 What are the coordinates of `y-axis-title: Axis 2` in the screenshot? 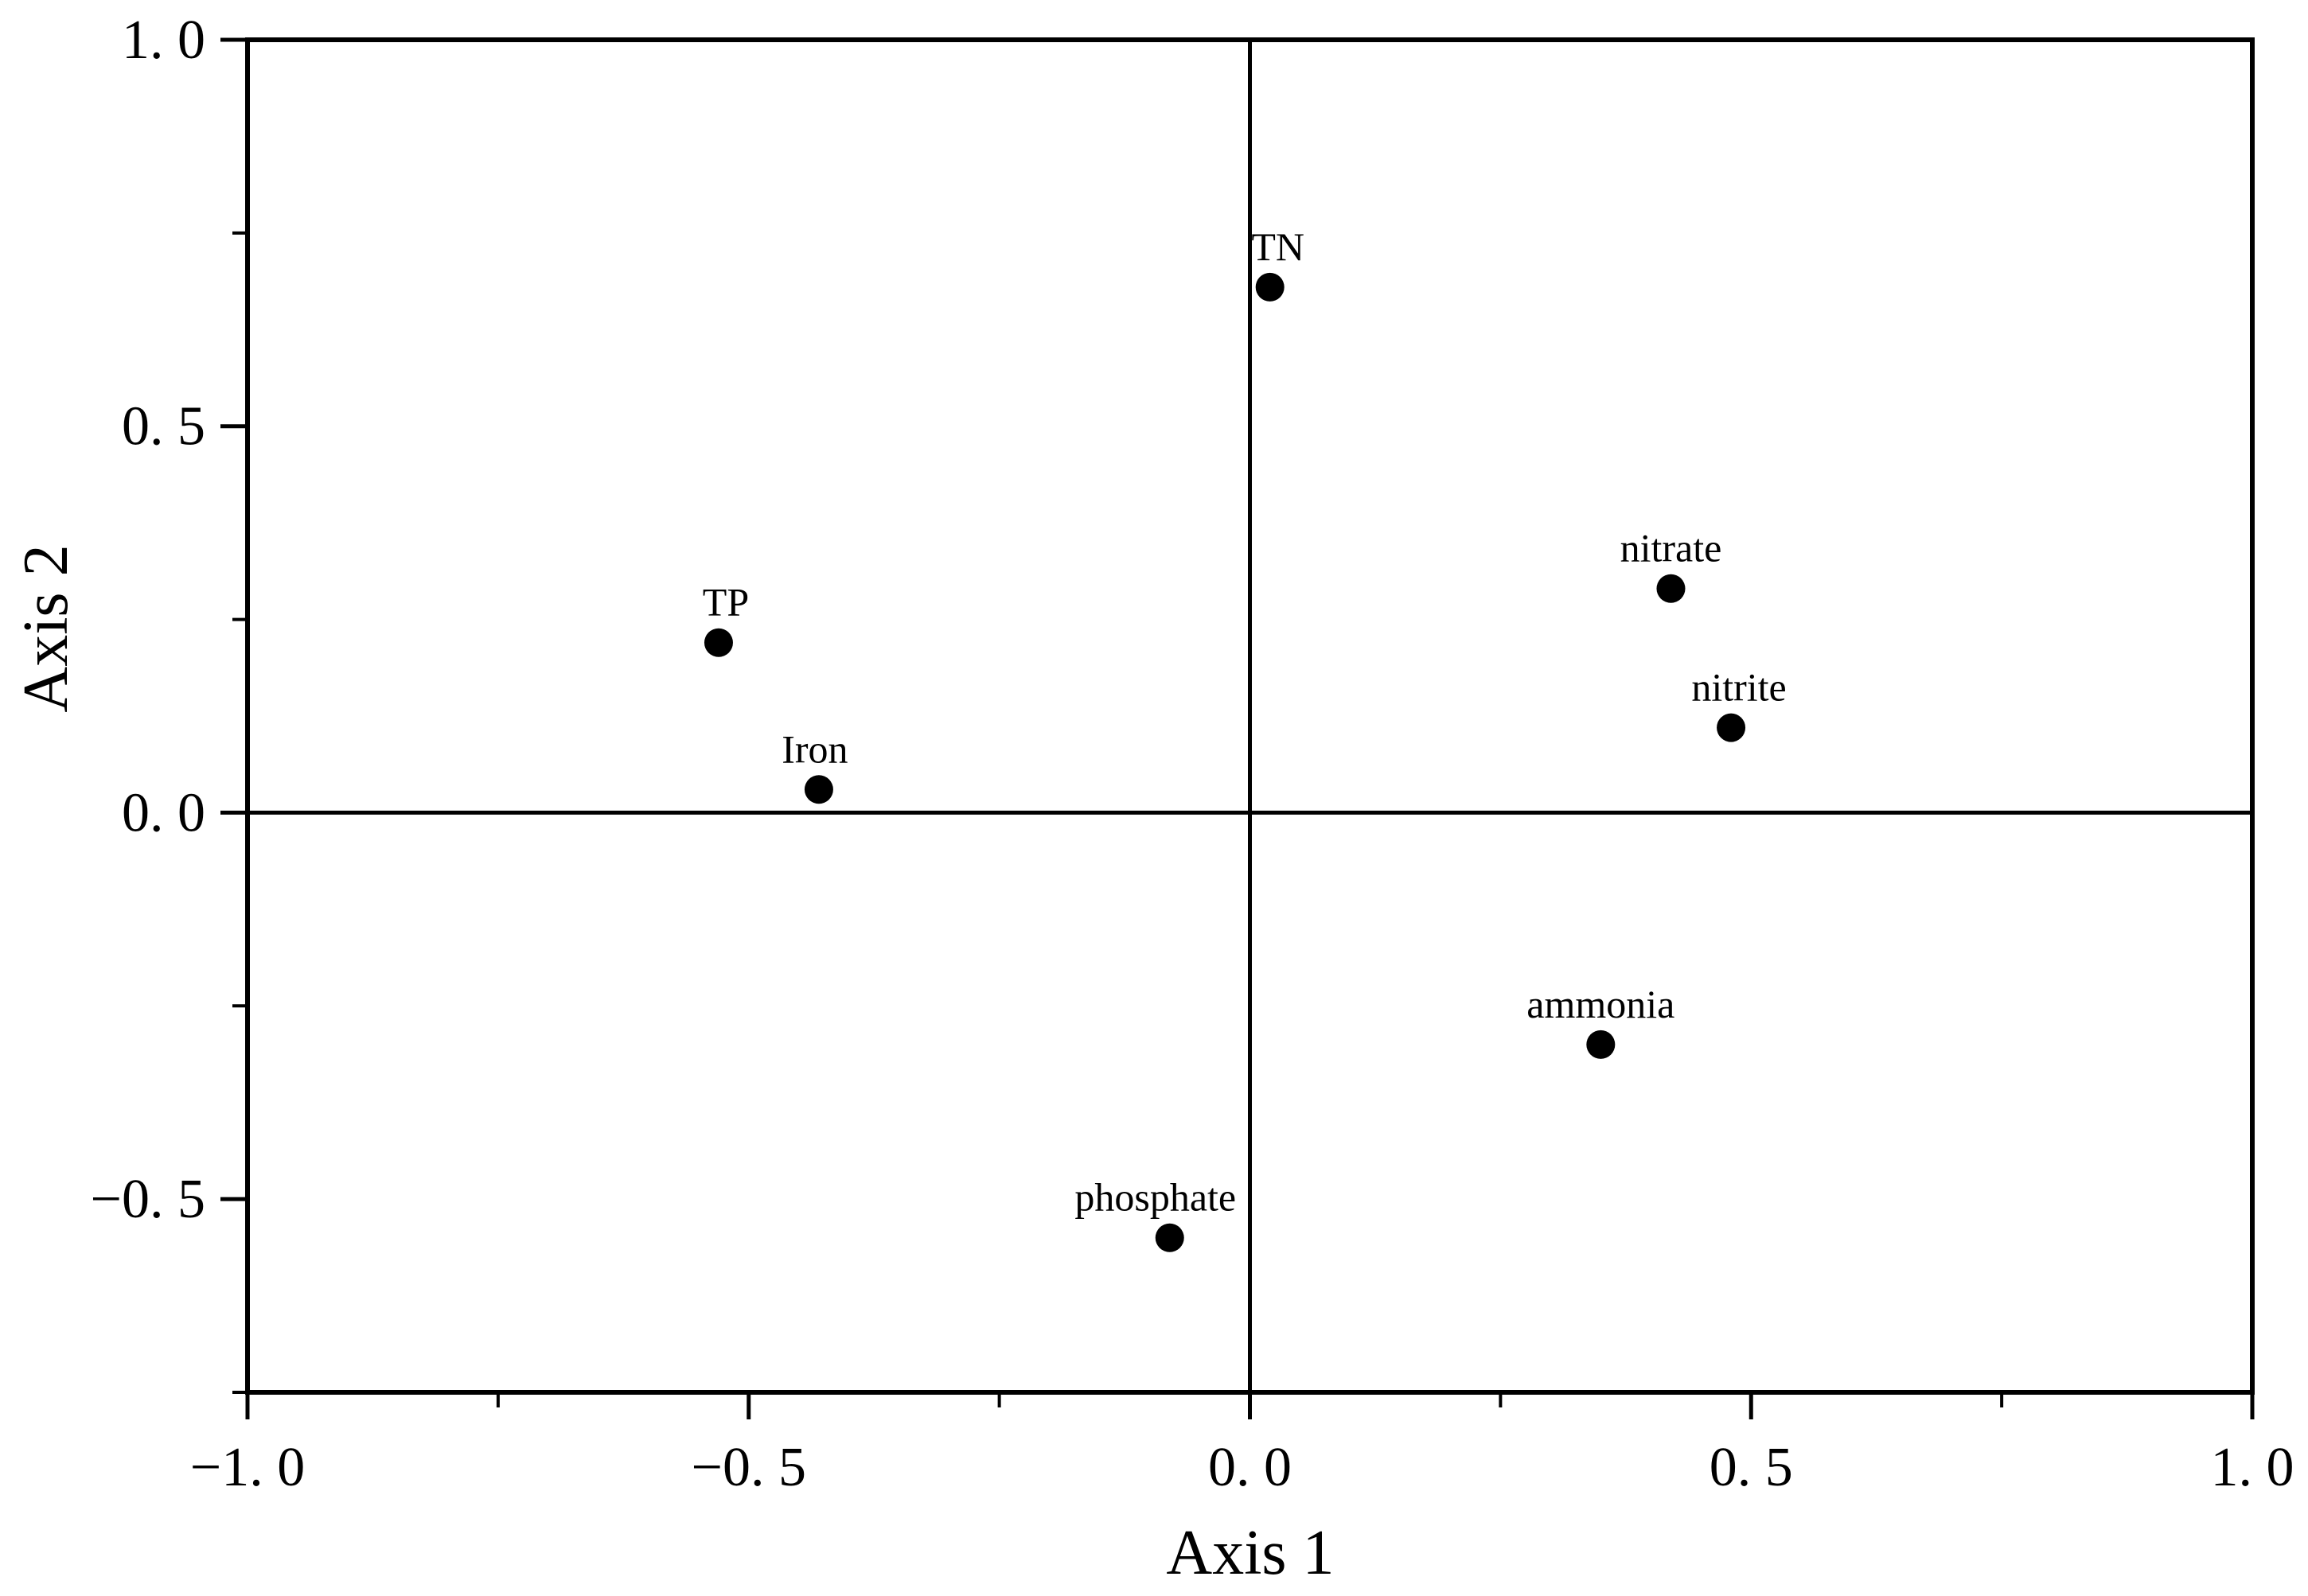 It's located at (46, 628).